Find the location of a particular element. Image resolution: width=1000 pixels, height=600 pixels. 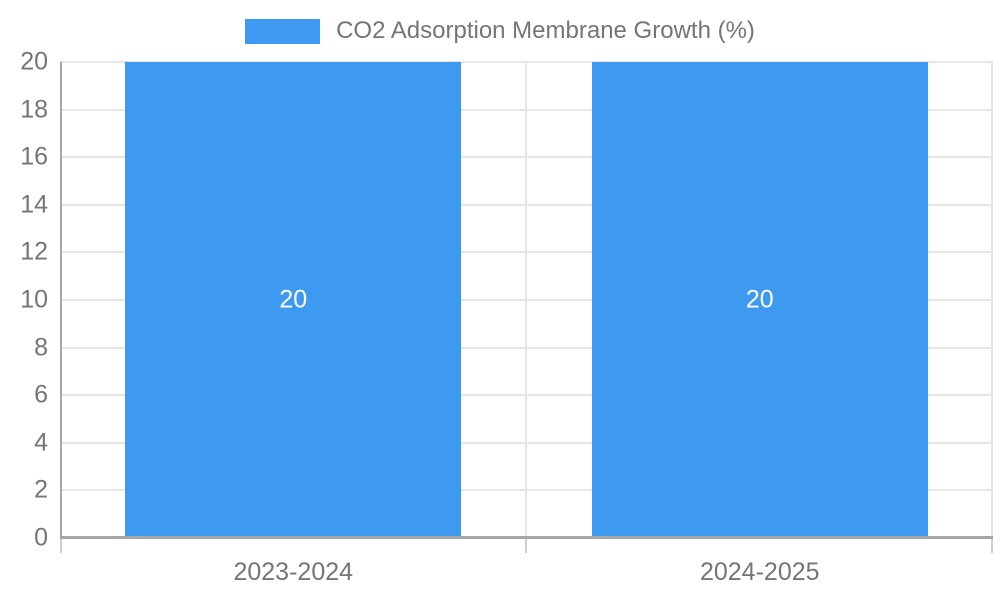

y-tick-label: 20 is located at coordinates (34, 61).